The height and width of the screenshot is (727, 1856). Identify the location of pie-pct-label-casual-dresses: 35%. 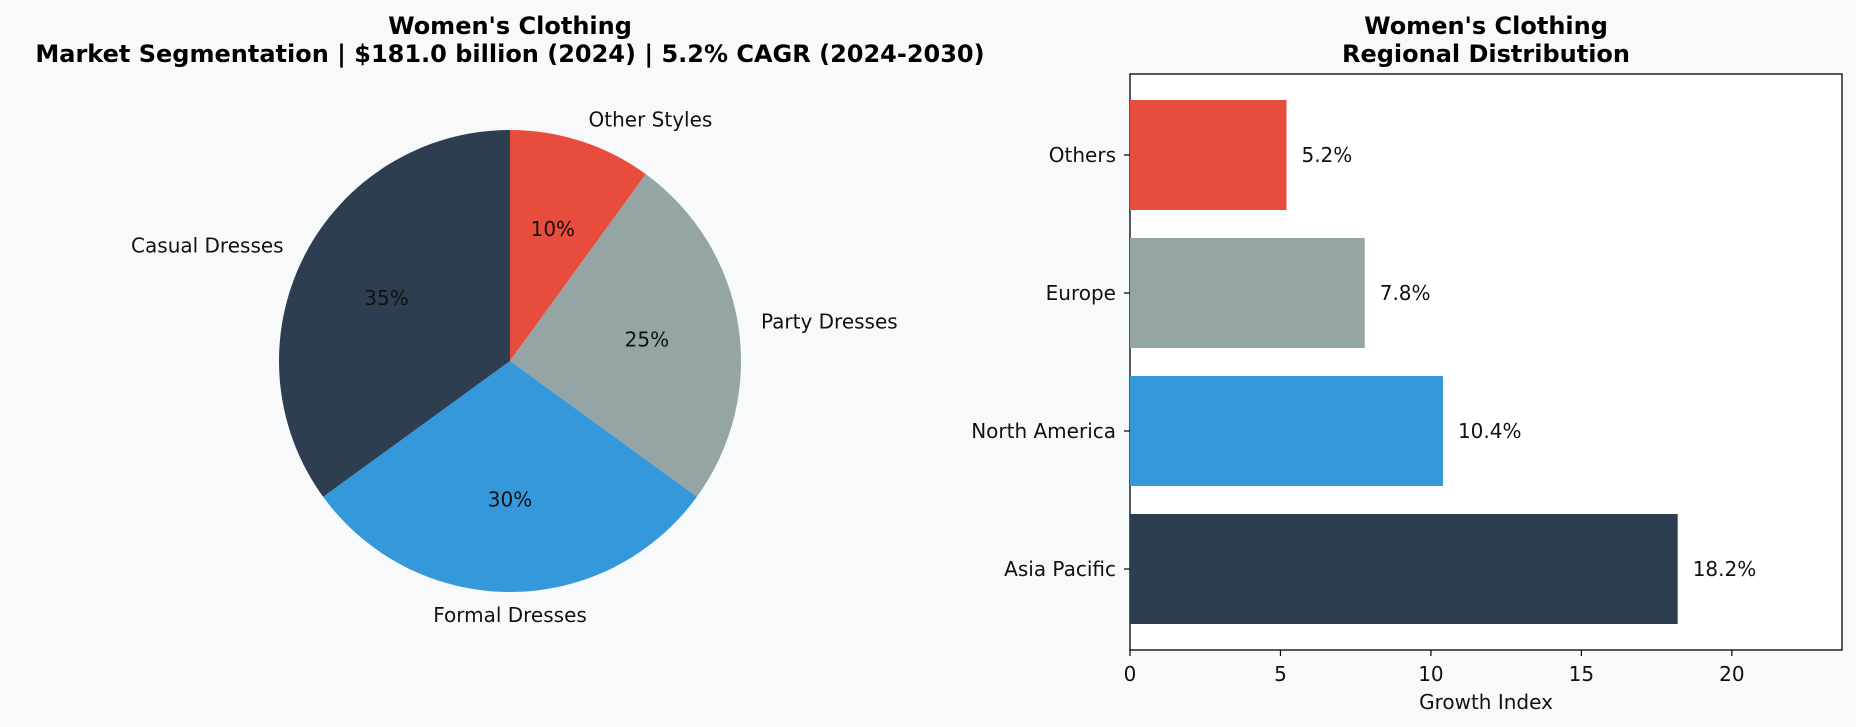
(386, 298).